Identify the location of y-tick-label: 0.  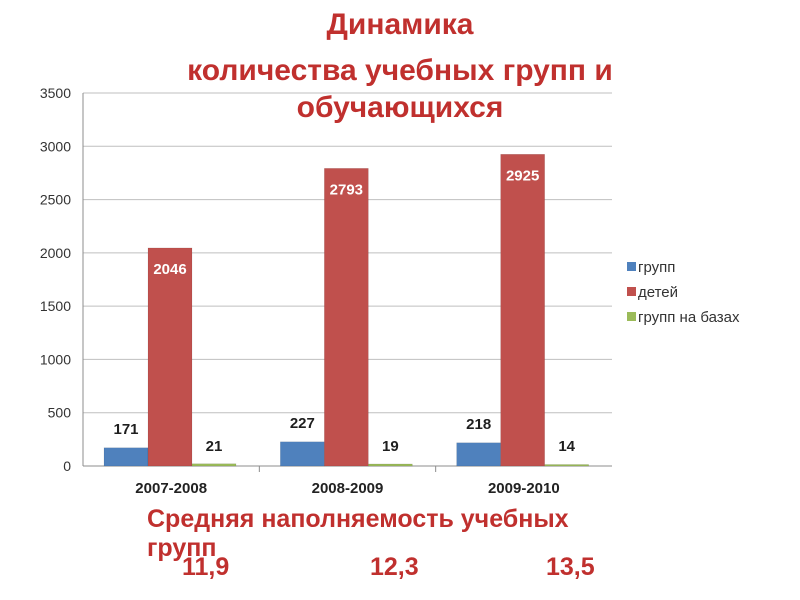
(67, 466).